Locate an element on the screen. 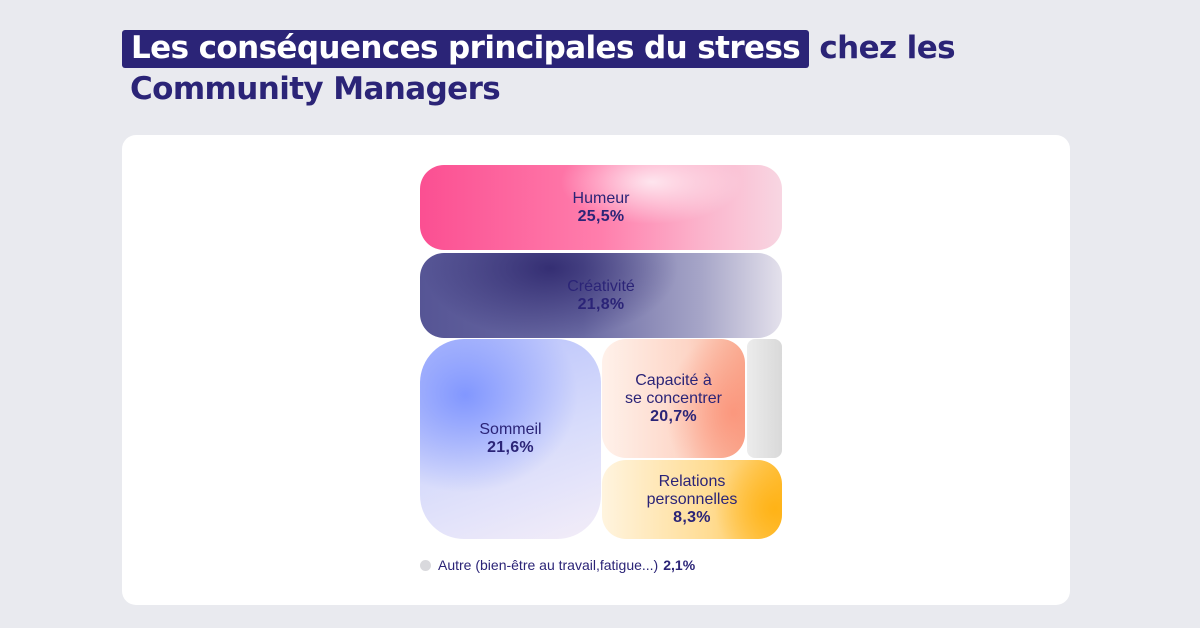 Image resolution: width=1200 pixels, height=628 pixels. treemap-tile-creativite: Créativité 21,8% is located at coordinates (601, 295).